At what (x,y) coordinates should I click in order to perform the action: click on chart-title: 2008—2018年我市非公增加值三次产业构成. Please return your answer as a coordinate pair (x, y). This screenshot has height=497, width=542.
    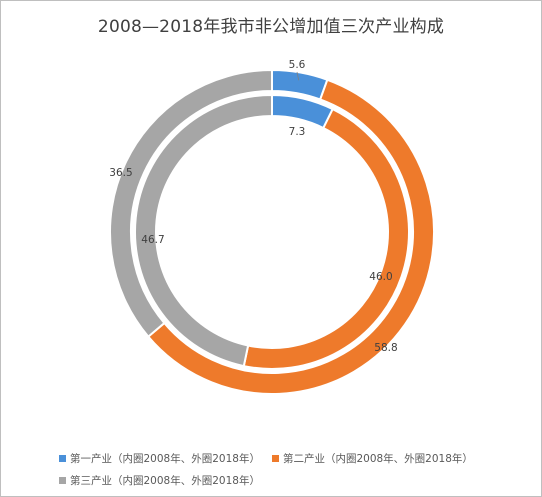
    Looking at the image, I should click on (271, 27).